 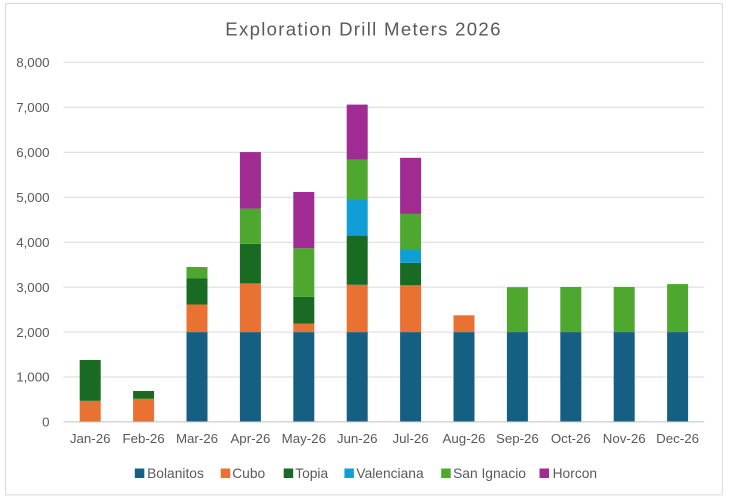 What do you see at coordinates (677, 438) in the screenshot?
I see `svg-text: Dec-26` at bounding box center [677, 438].